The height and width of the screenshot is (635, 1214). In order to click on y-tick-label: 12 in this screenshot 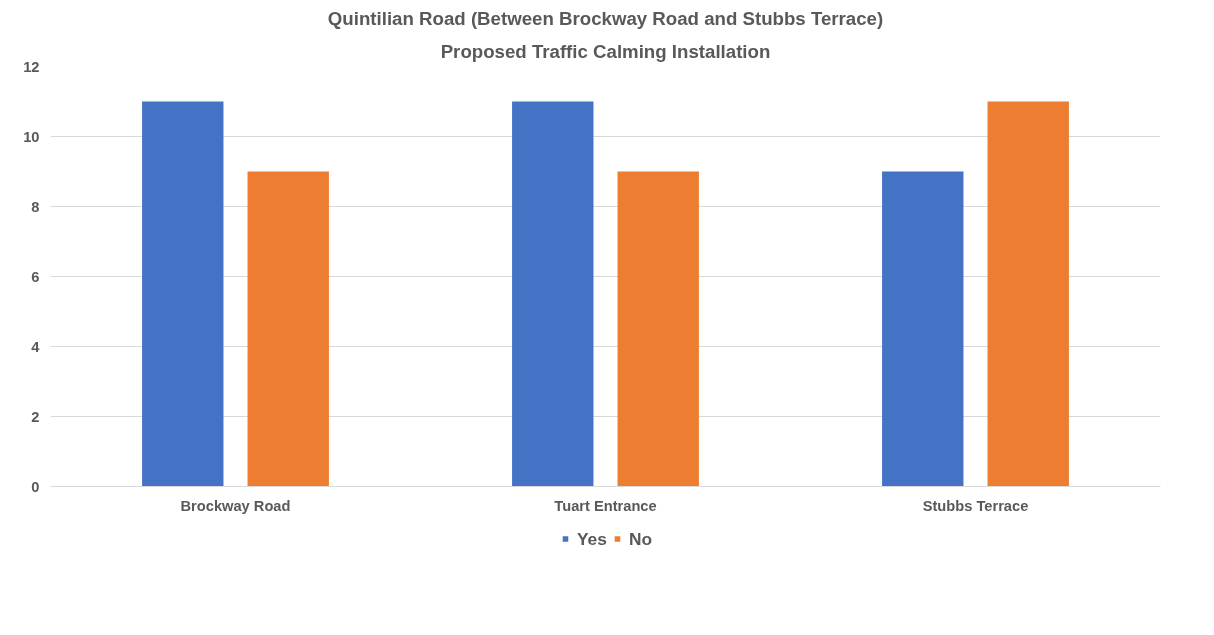, I will do `click(31, 66)`.